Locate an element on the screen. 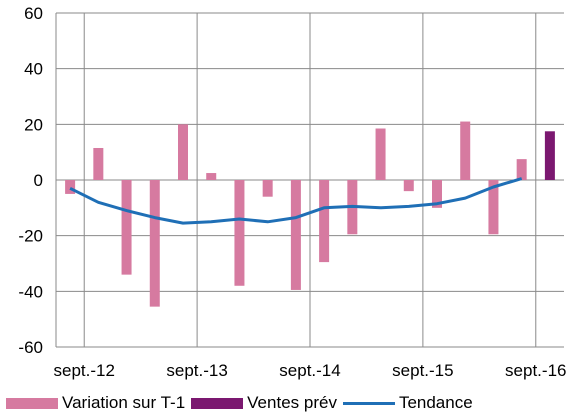 The height and width of the screenshot is (414, 568). x-tick-label: sept.-16 is located at coordinates (535, 370).